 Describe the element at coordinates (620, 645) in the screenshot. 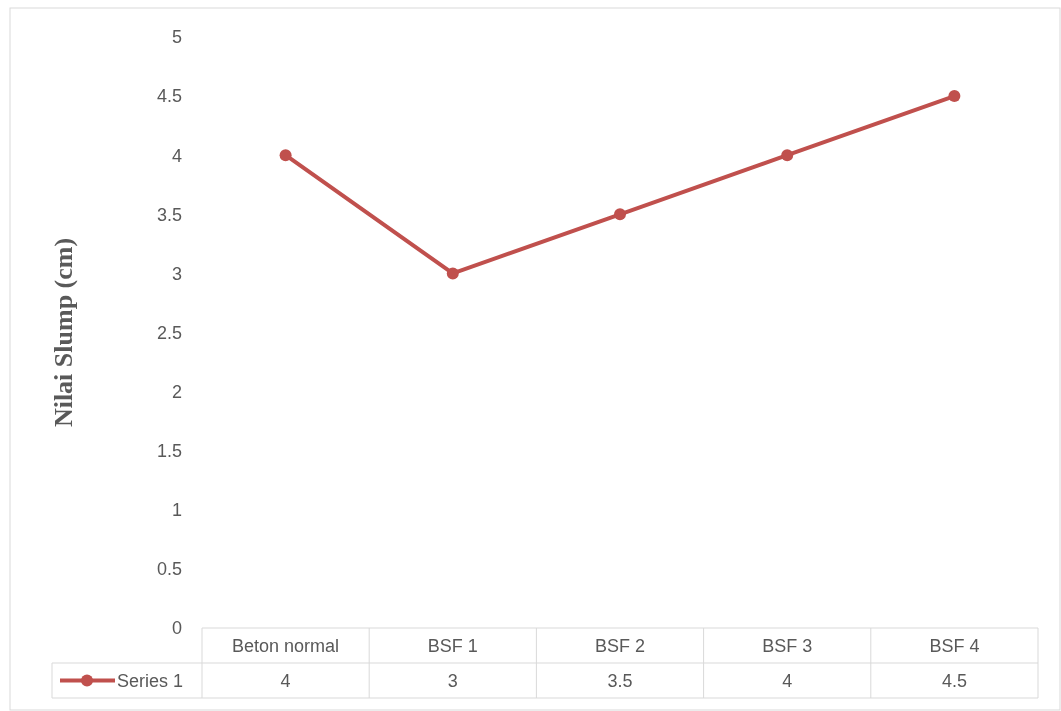

I see `x-tick-label: BSF 2` at that location.